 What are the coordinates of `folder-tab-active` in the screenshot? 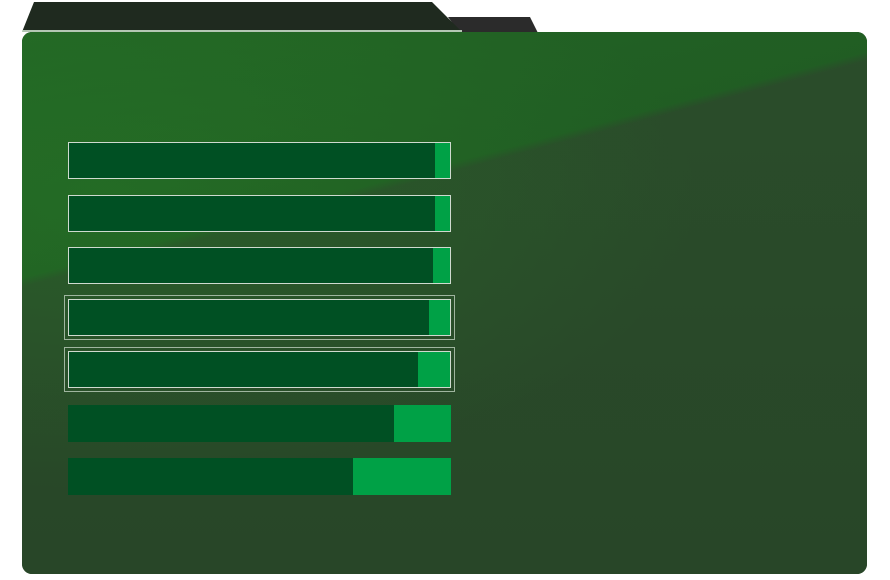 It's located at (242, 17).